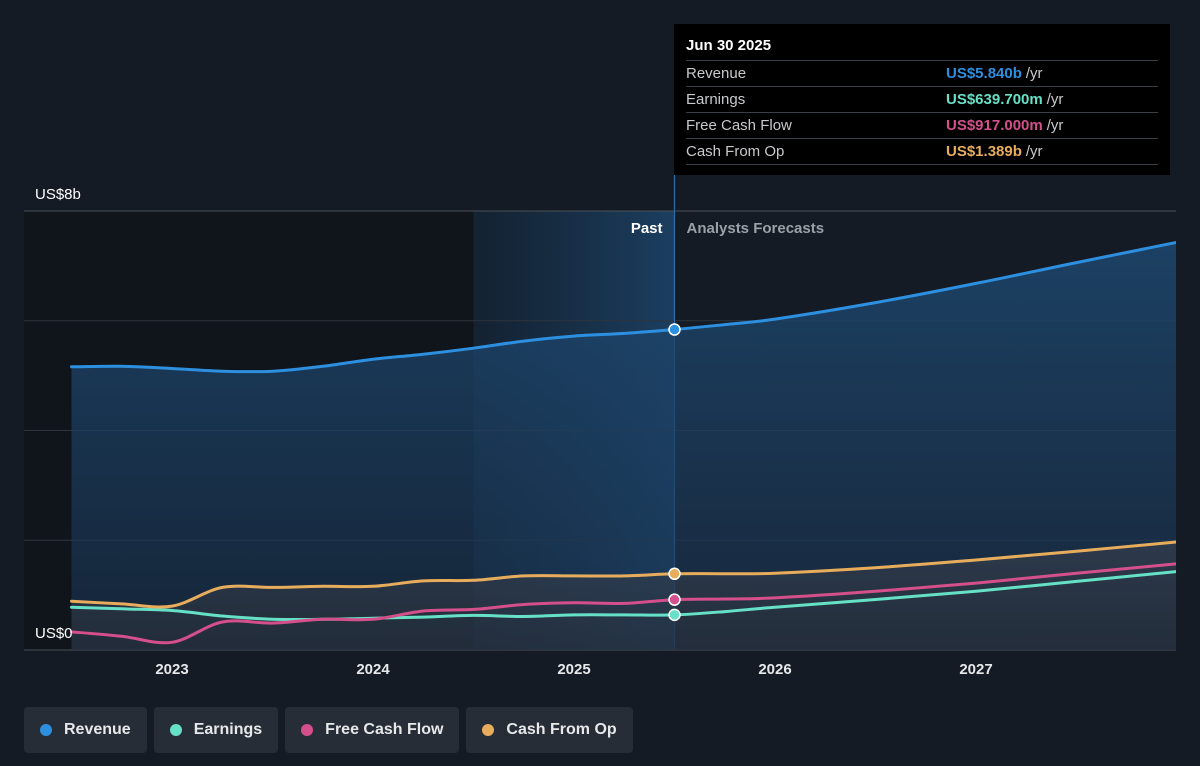 Image resolution: width=1200 pixels, height=766 pixels. I want to click on legend-item-earnings: Earnings, so click(216, 730).